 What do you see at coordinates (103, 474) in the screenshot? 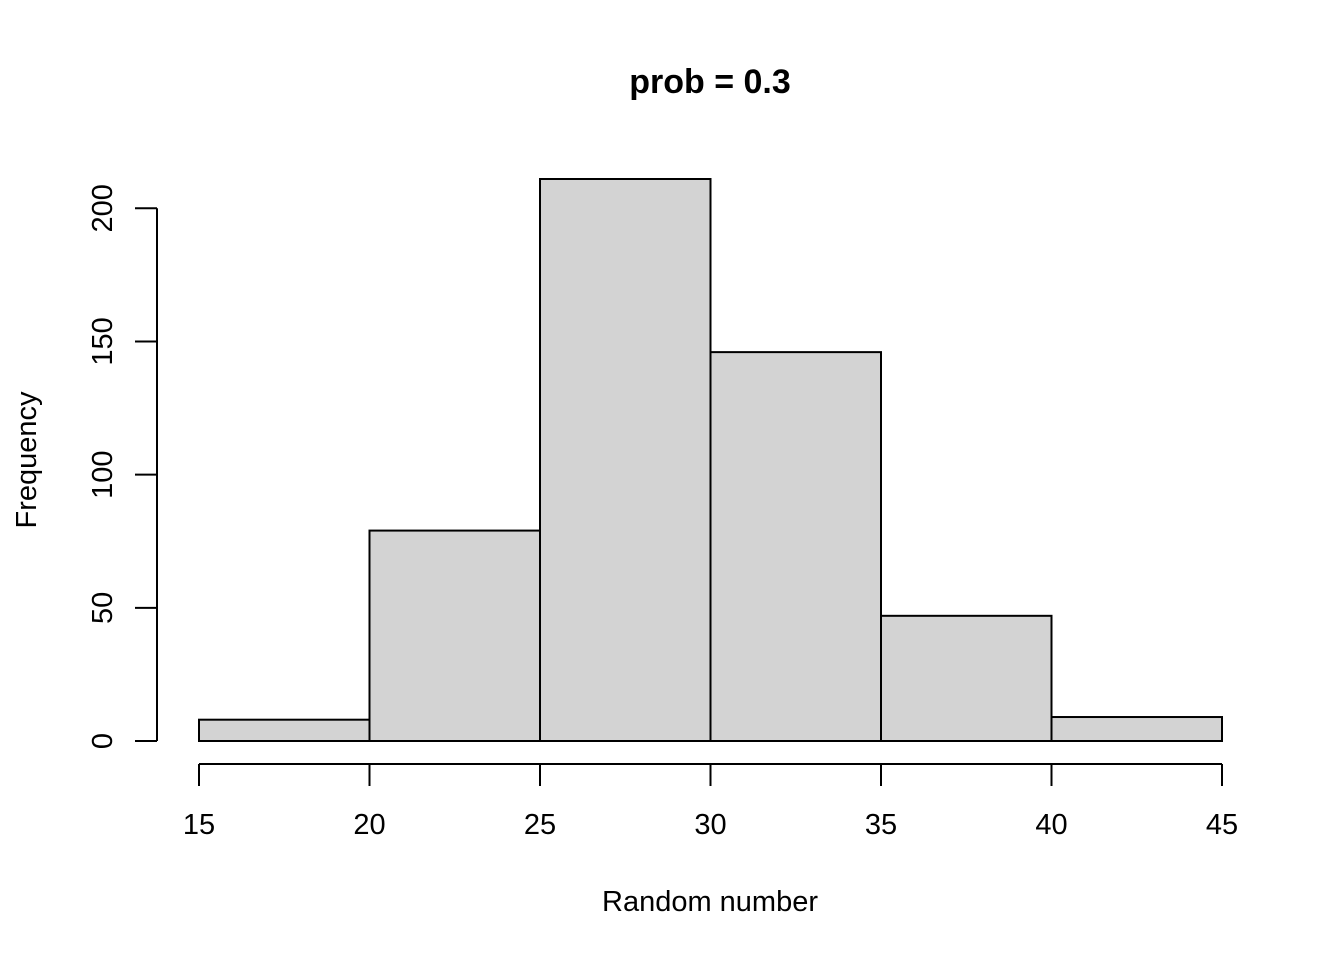
I see `y-tick-label-100: 100` at bounding box center [103, 474].